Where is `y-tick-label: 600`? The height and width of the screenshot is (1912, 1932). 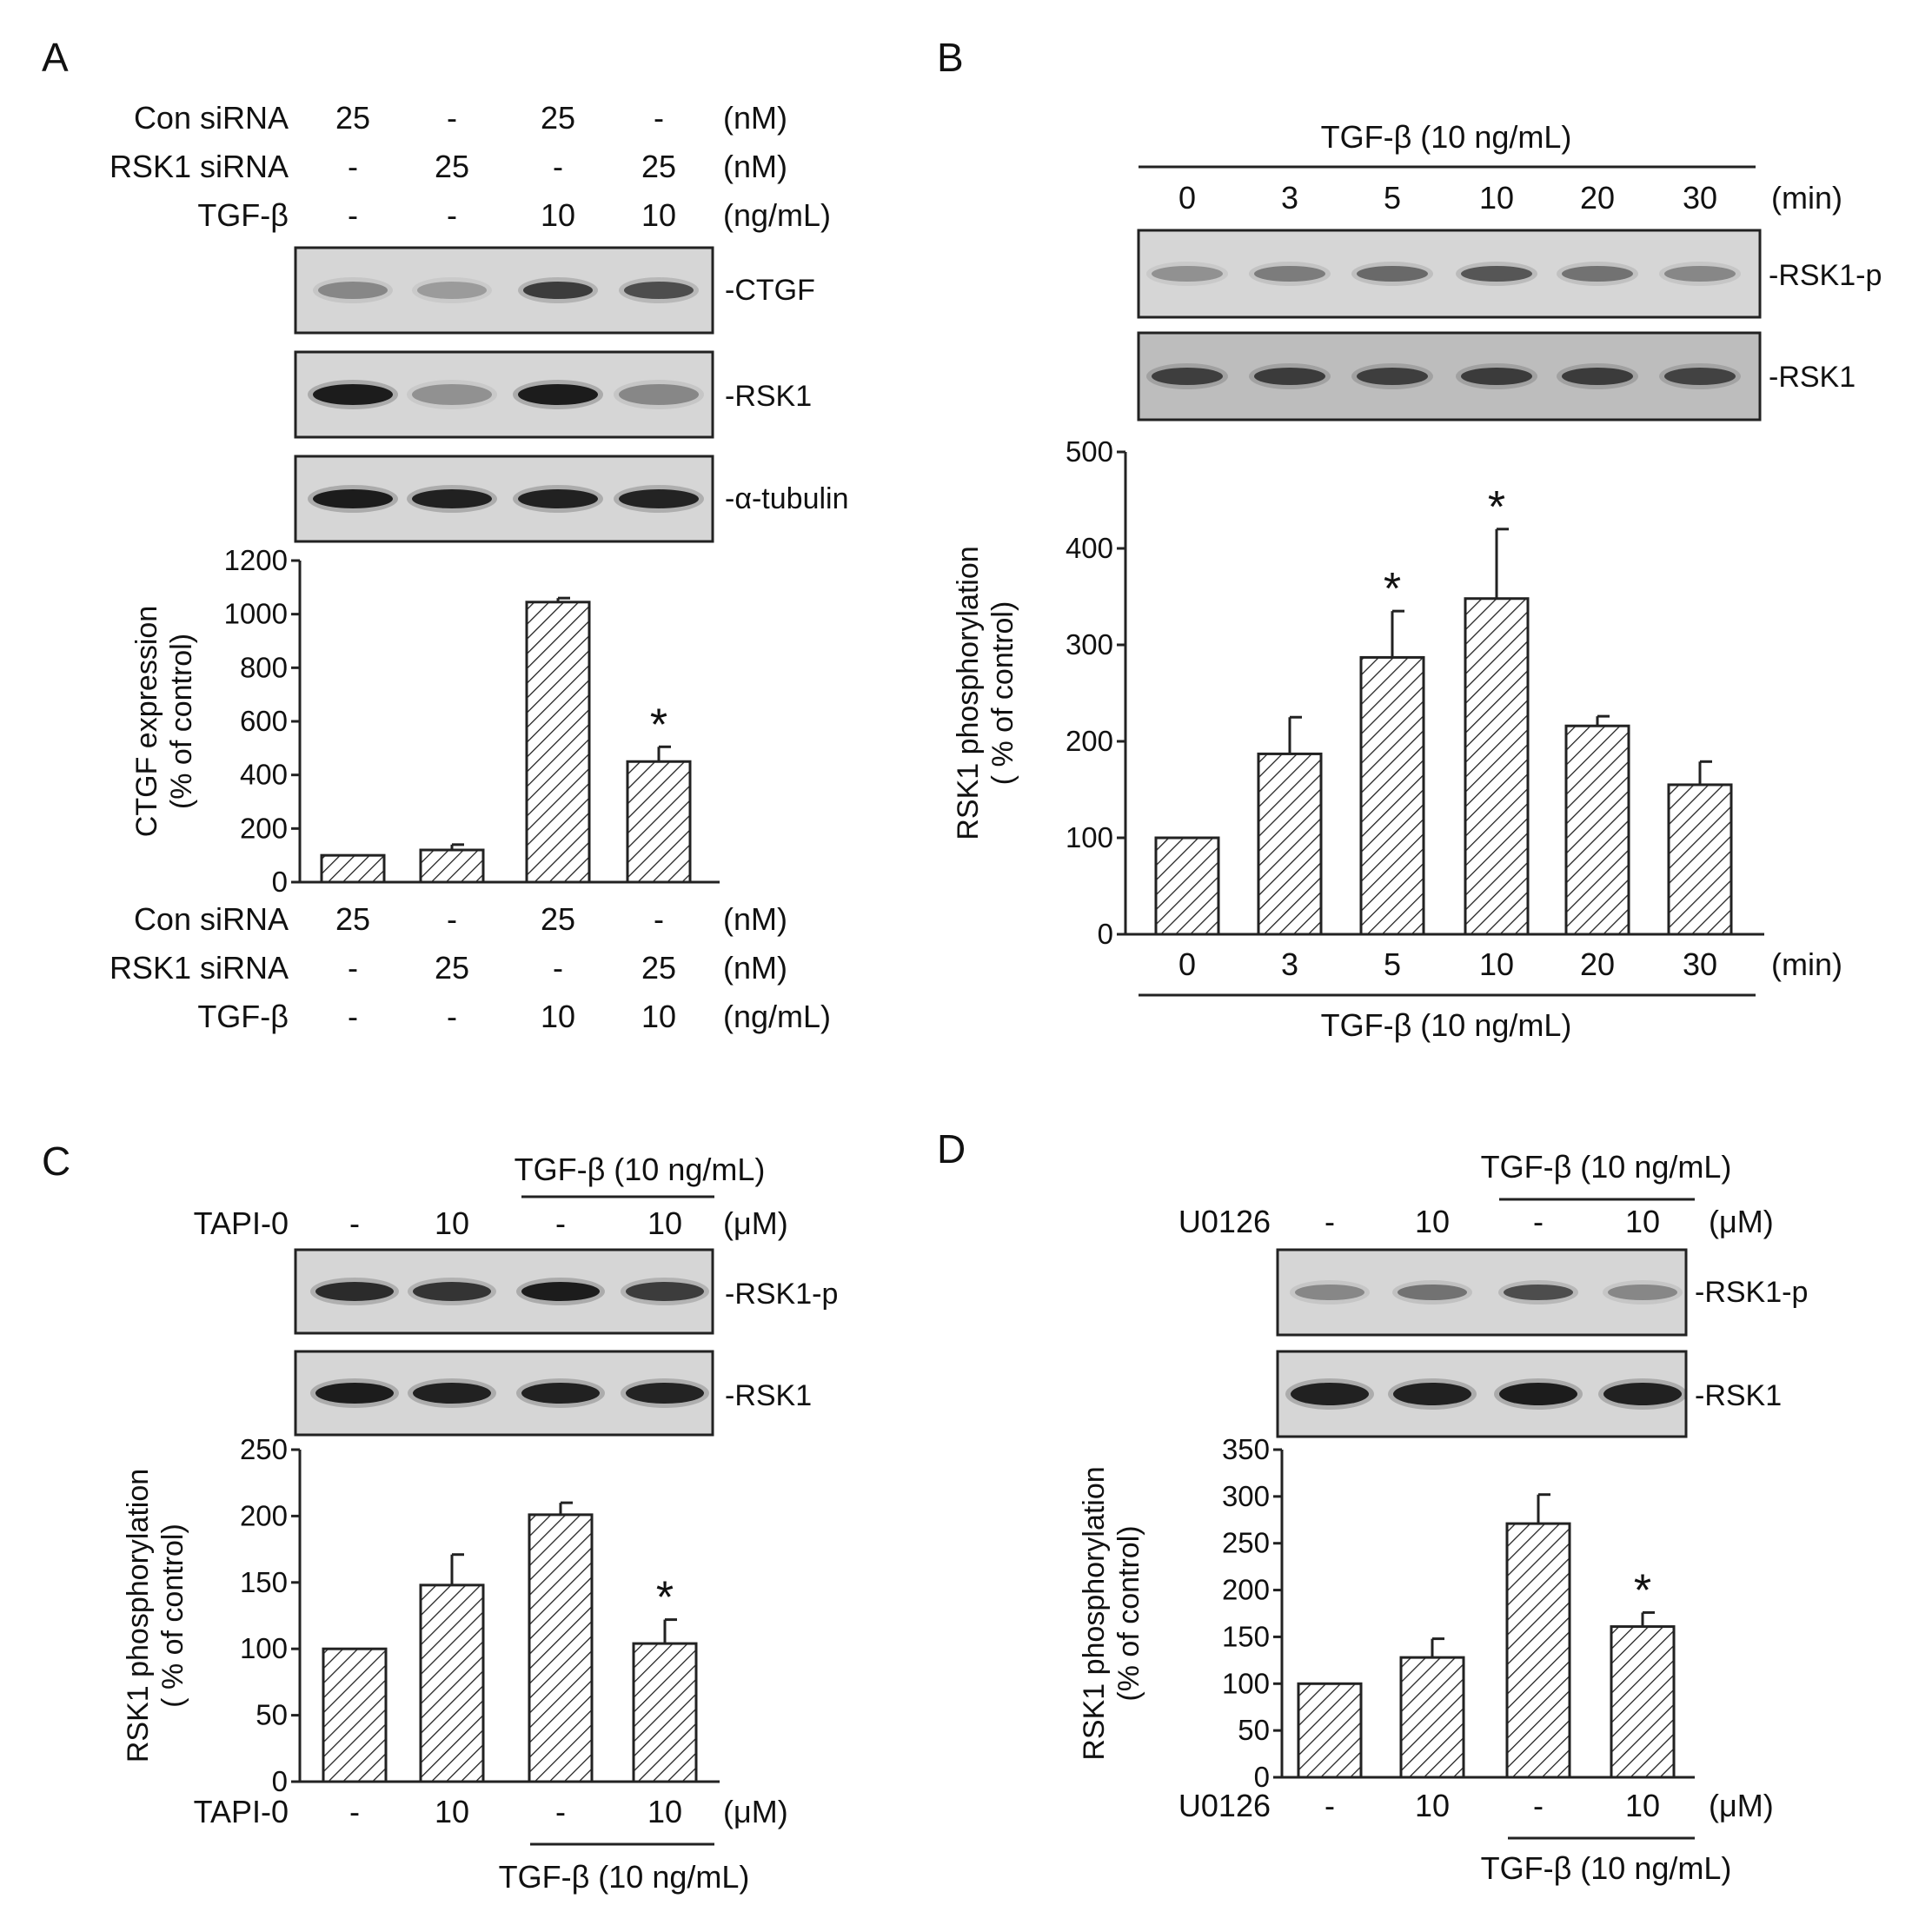 y-tick-label: 600 is located at coordinates (264, 721).